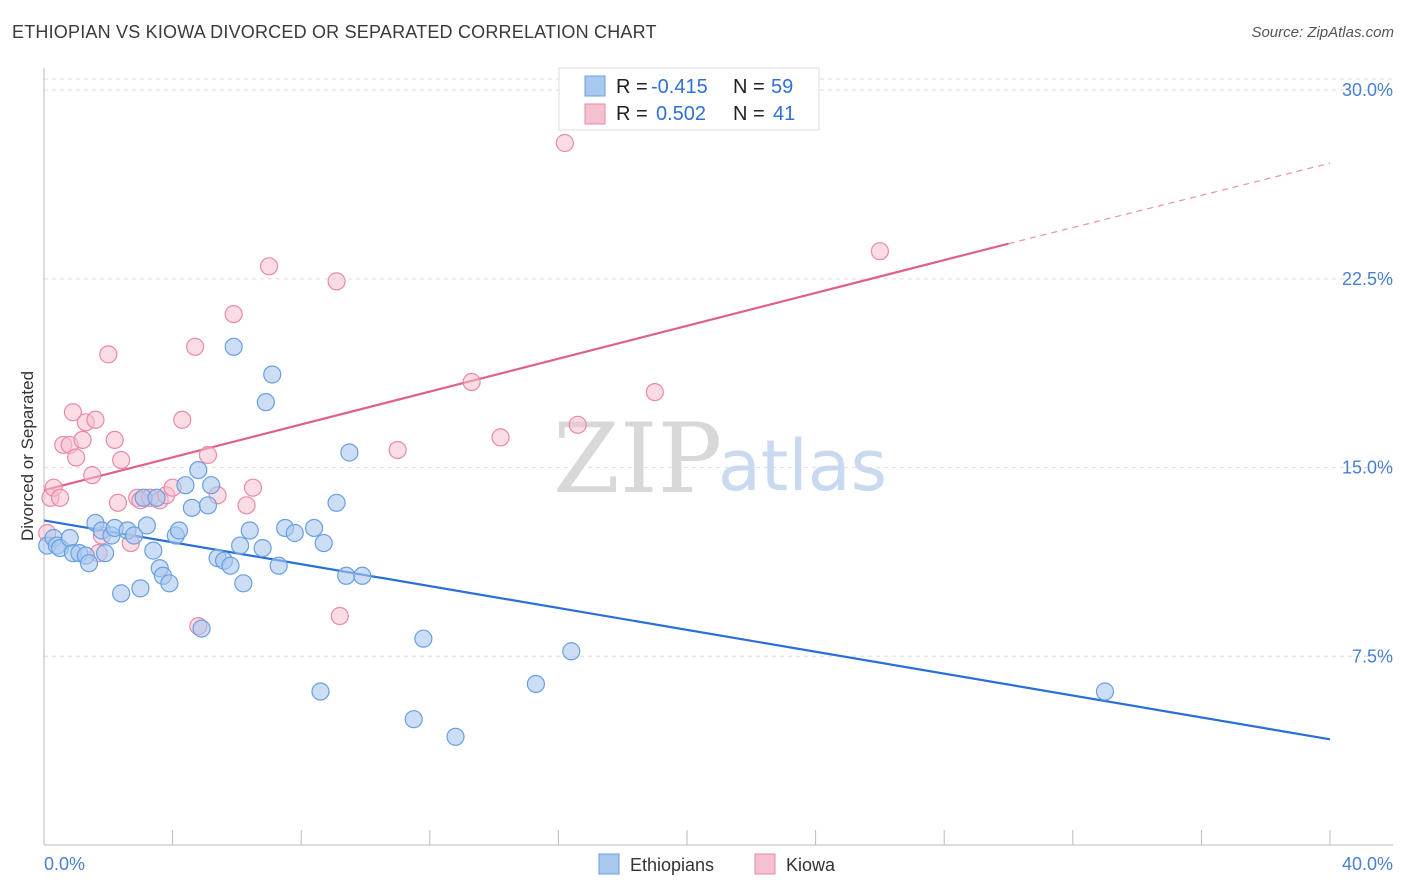 The height and width of the screenshot is (892, 1406). Describe the element at coordinates (1367, 468) in the screenshot. I see `y-tick-label: 15.0%` at that location.